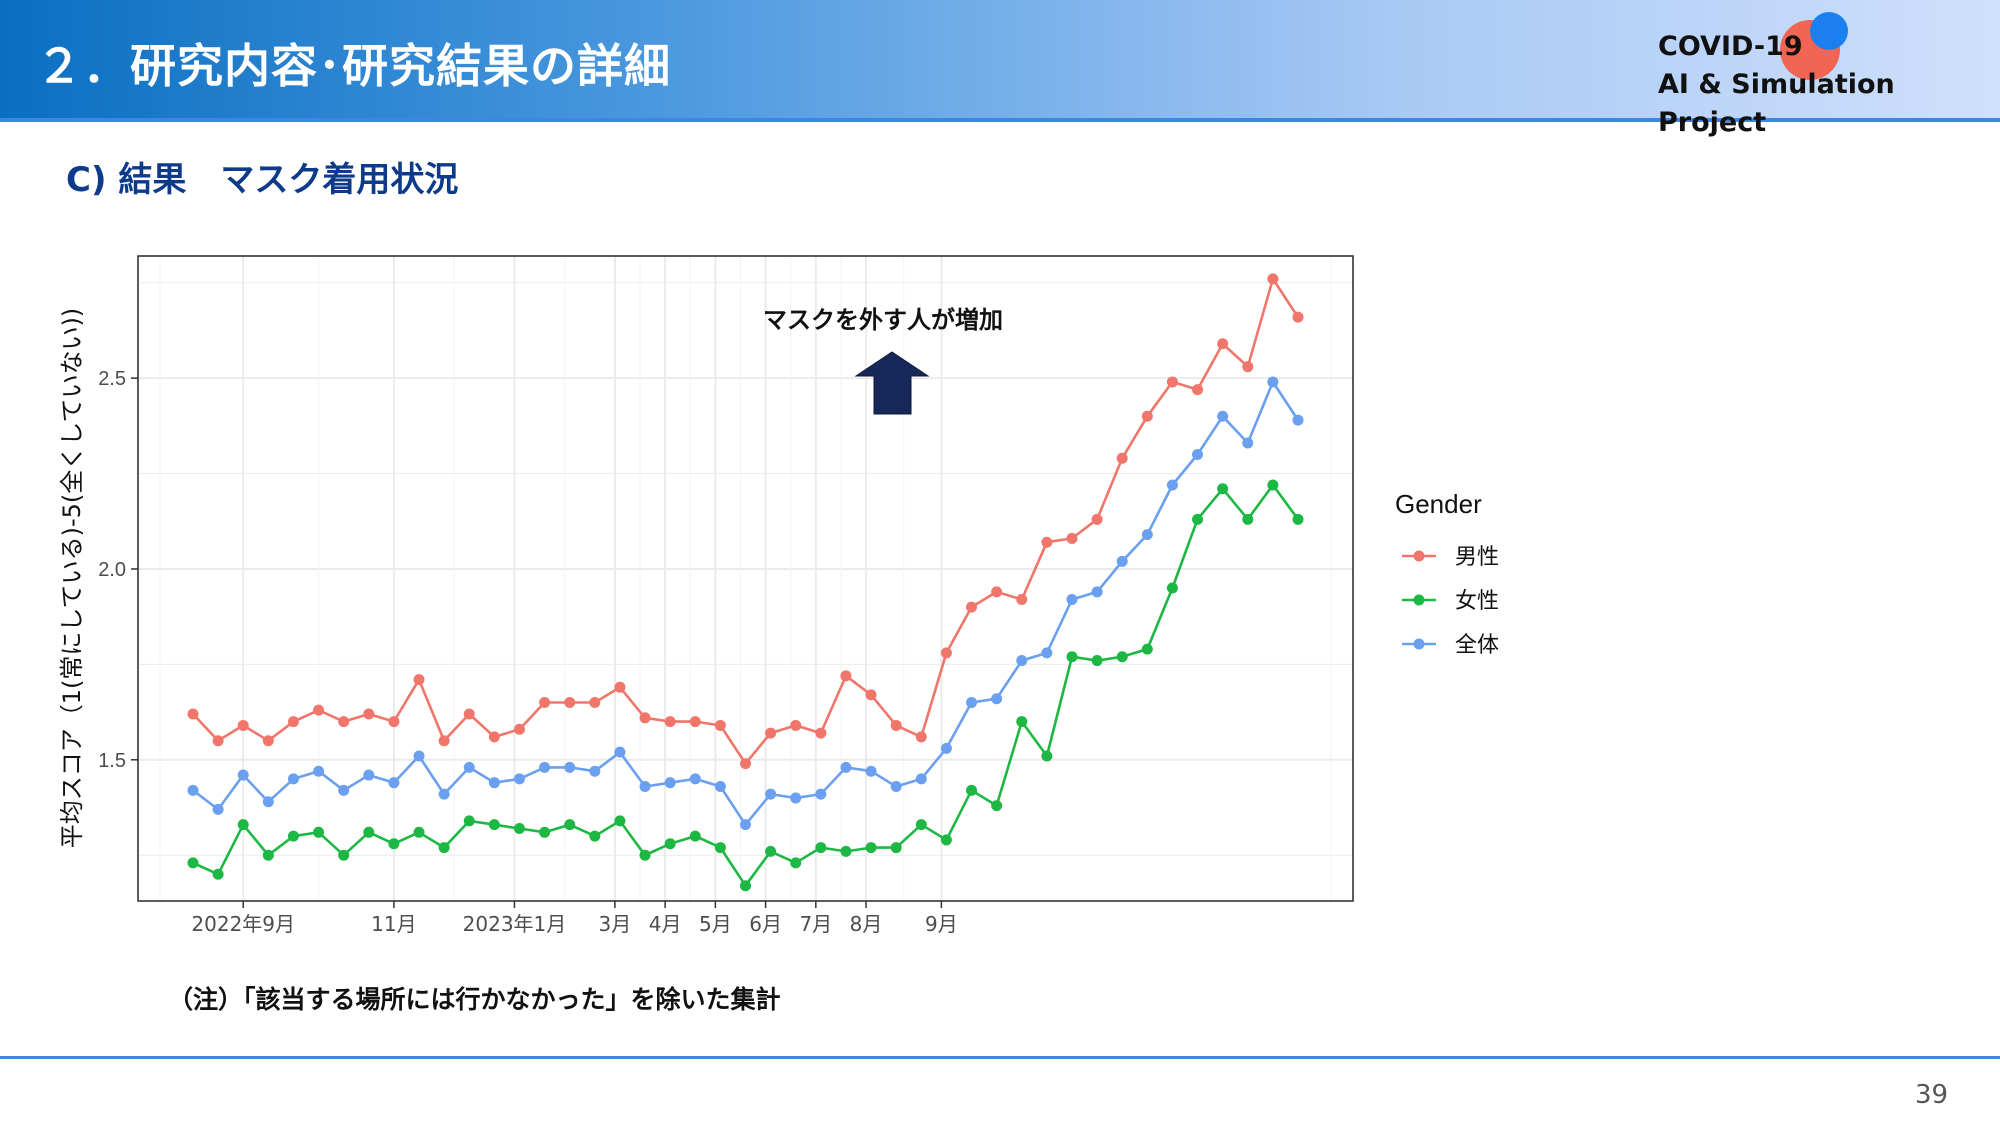 Image resolution: width=2000 pixels, height=1129 pixels. What do you see at coordinates (1730, 46) in the screenshot?
I see `logo-line1: COVID-19` at bounding box center [1730, 46].